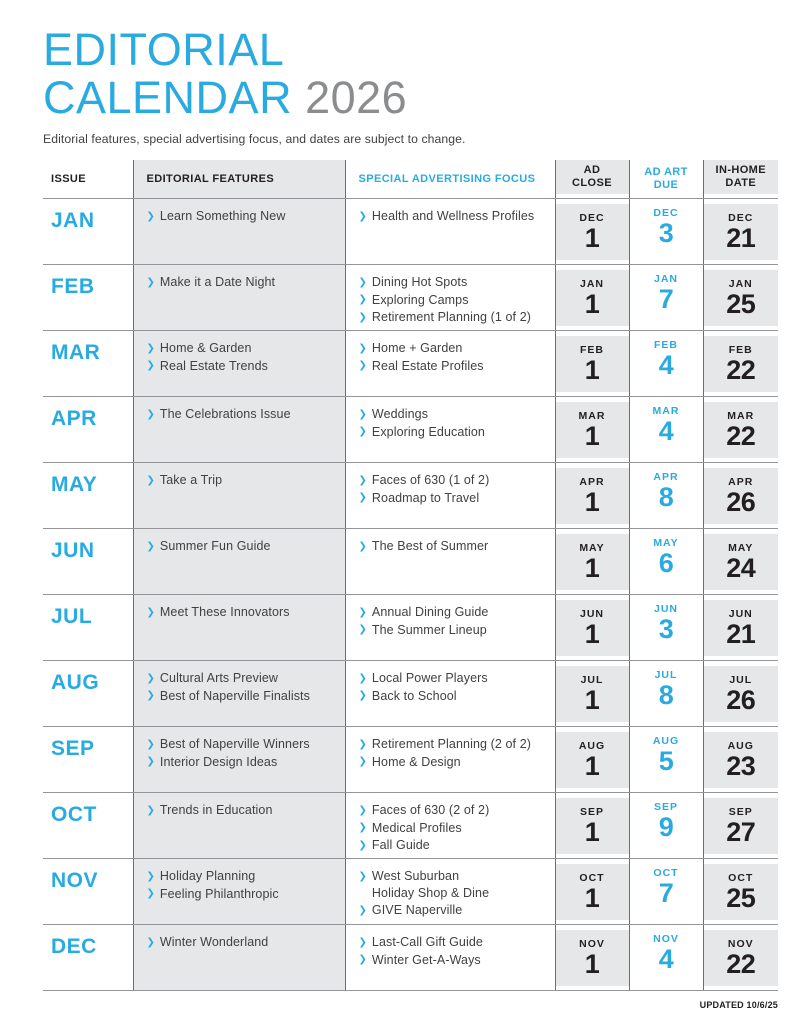 The height and width of the screenshot is (1024, 792). I want to click on advertising-item: ❯ Home + Garden, so click(453, 348).